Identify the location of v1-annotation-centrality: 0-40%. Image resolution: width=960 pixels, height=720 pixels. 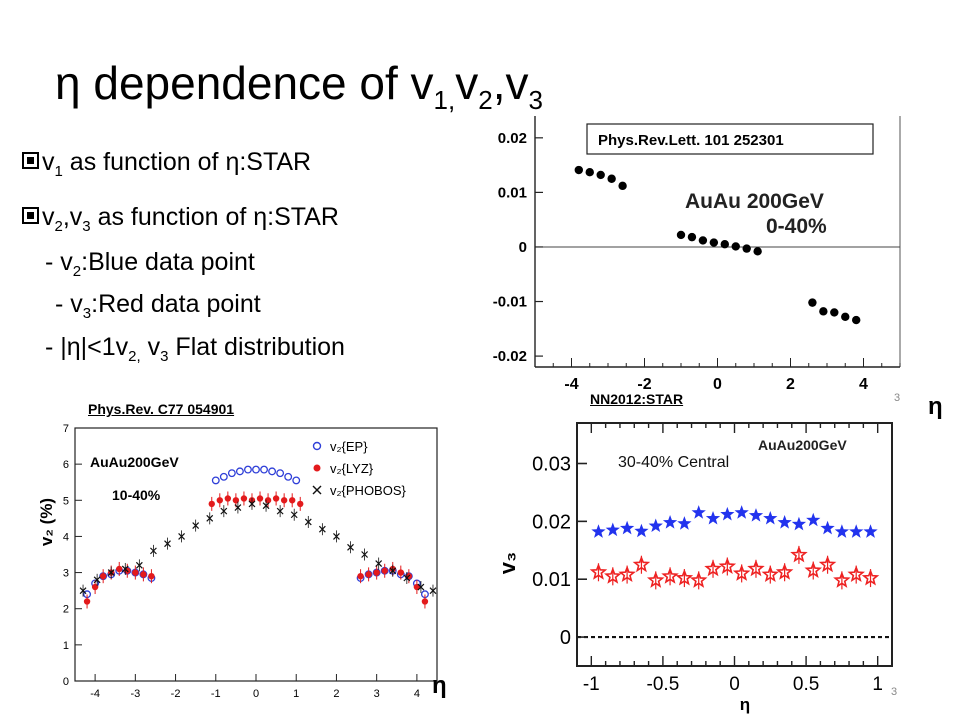
(796, 226).